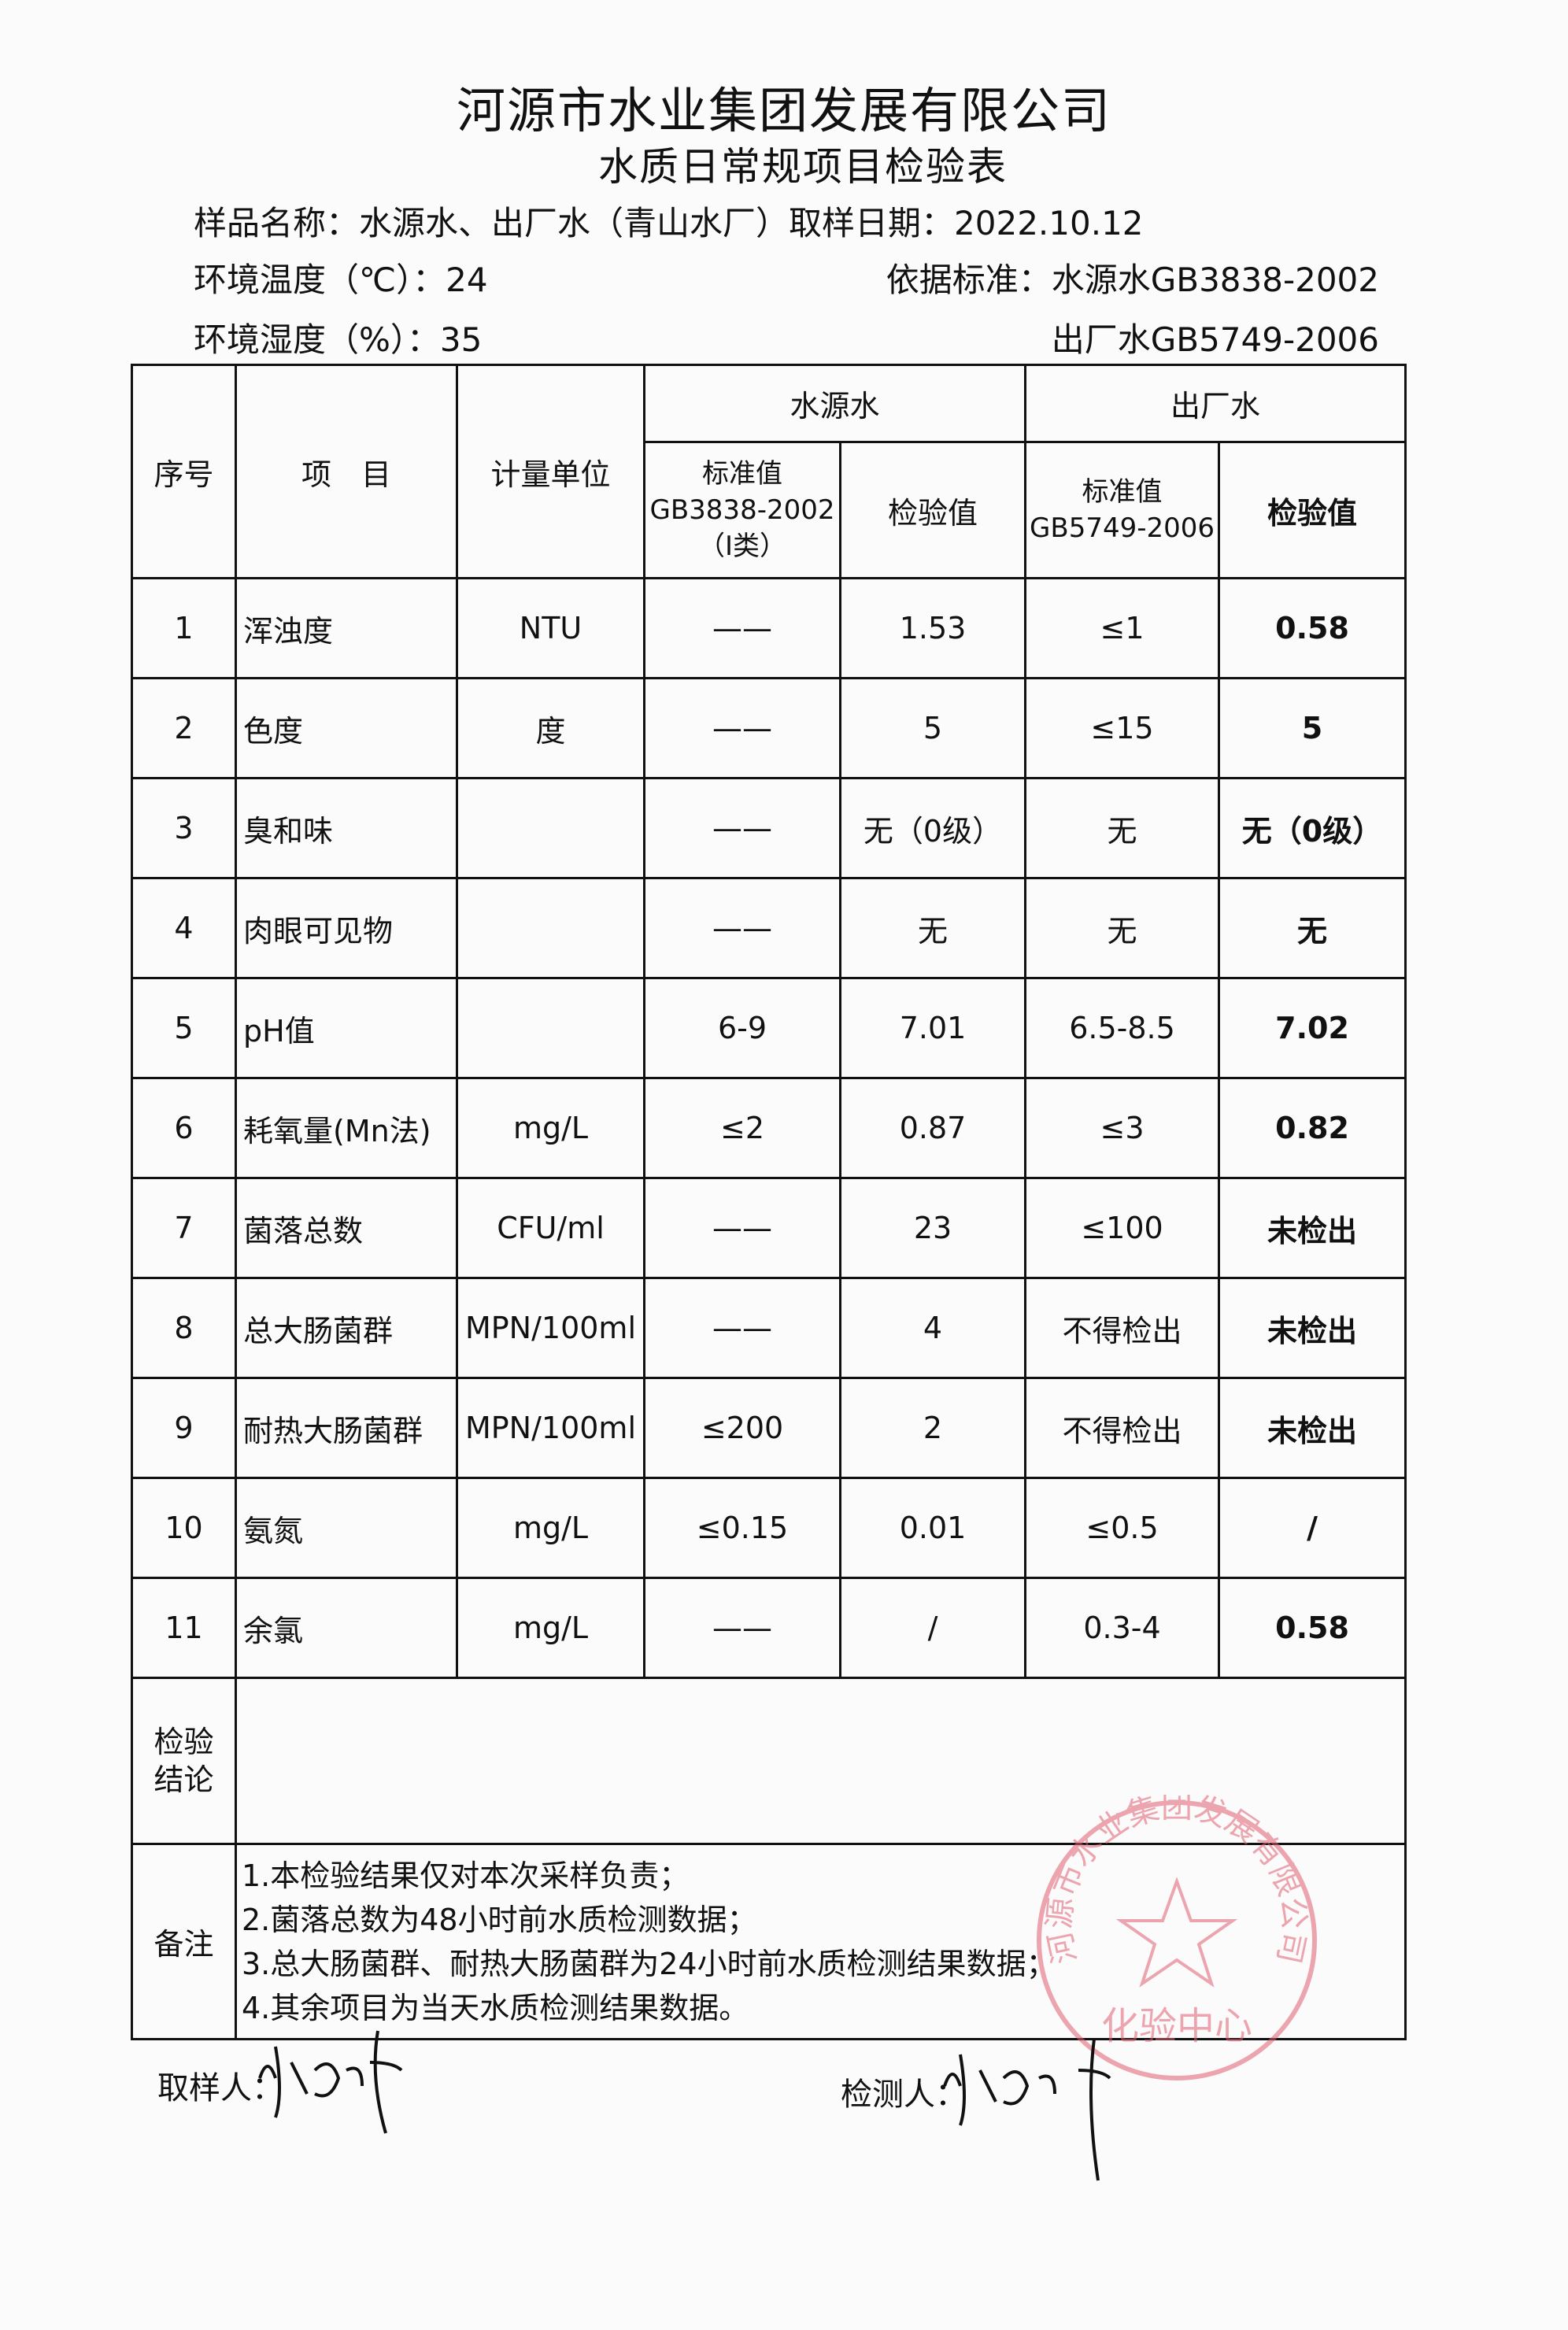 The width and height of the screenshot is (1568, 2330). Describe the element at coordinates (933, 1428) in the screenshot. I see `cell-src-val: 2` at that location.